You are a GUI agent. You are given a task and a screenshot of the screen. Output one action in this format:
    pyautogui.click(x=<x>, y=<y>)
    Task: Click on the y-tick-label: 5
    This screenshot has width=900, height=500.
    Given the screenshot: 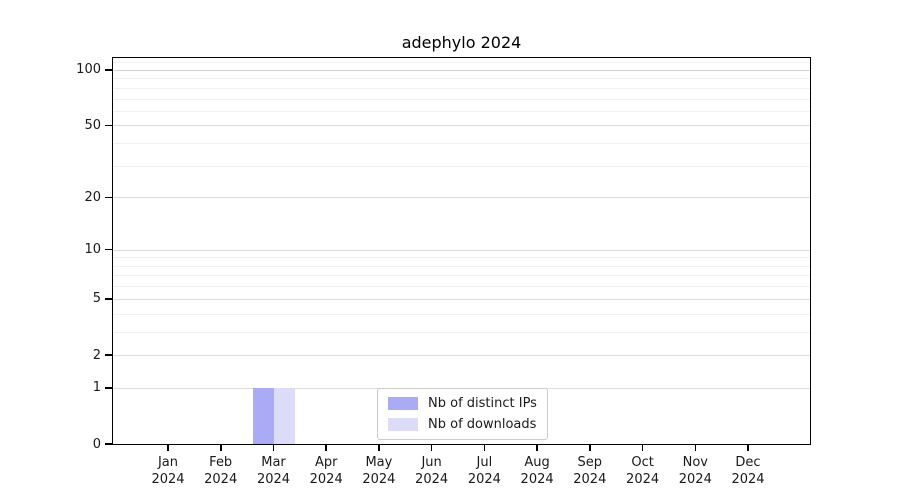 What is the action you would take?
    pyautogui.click(x=96, y=299)
    